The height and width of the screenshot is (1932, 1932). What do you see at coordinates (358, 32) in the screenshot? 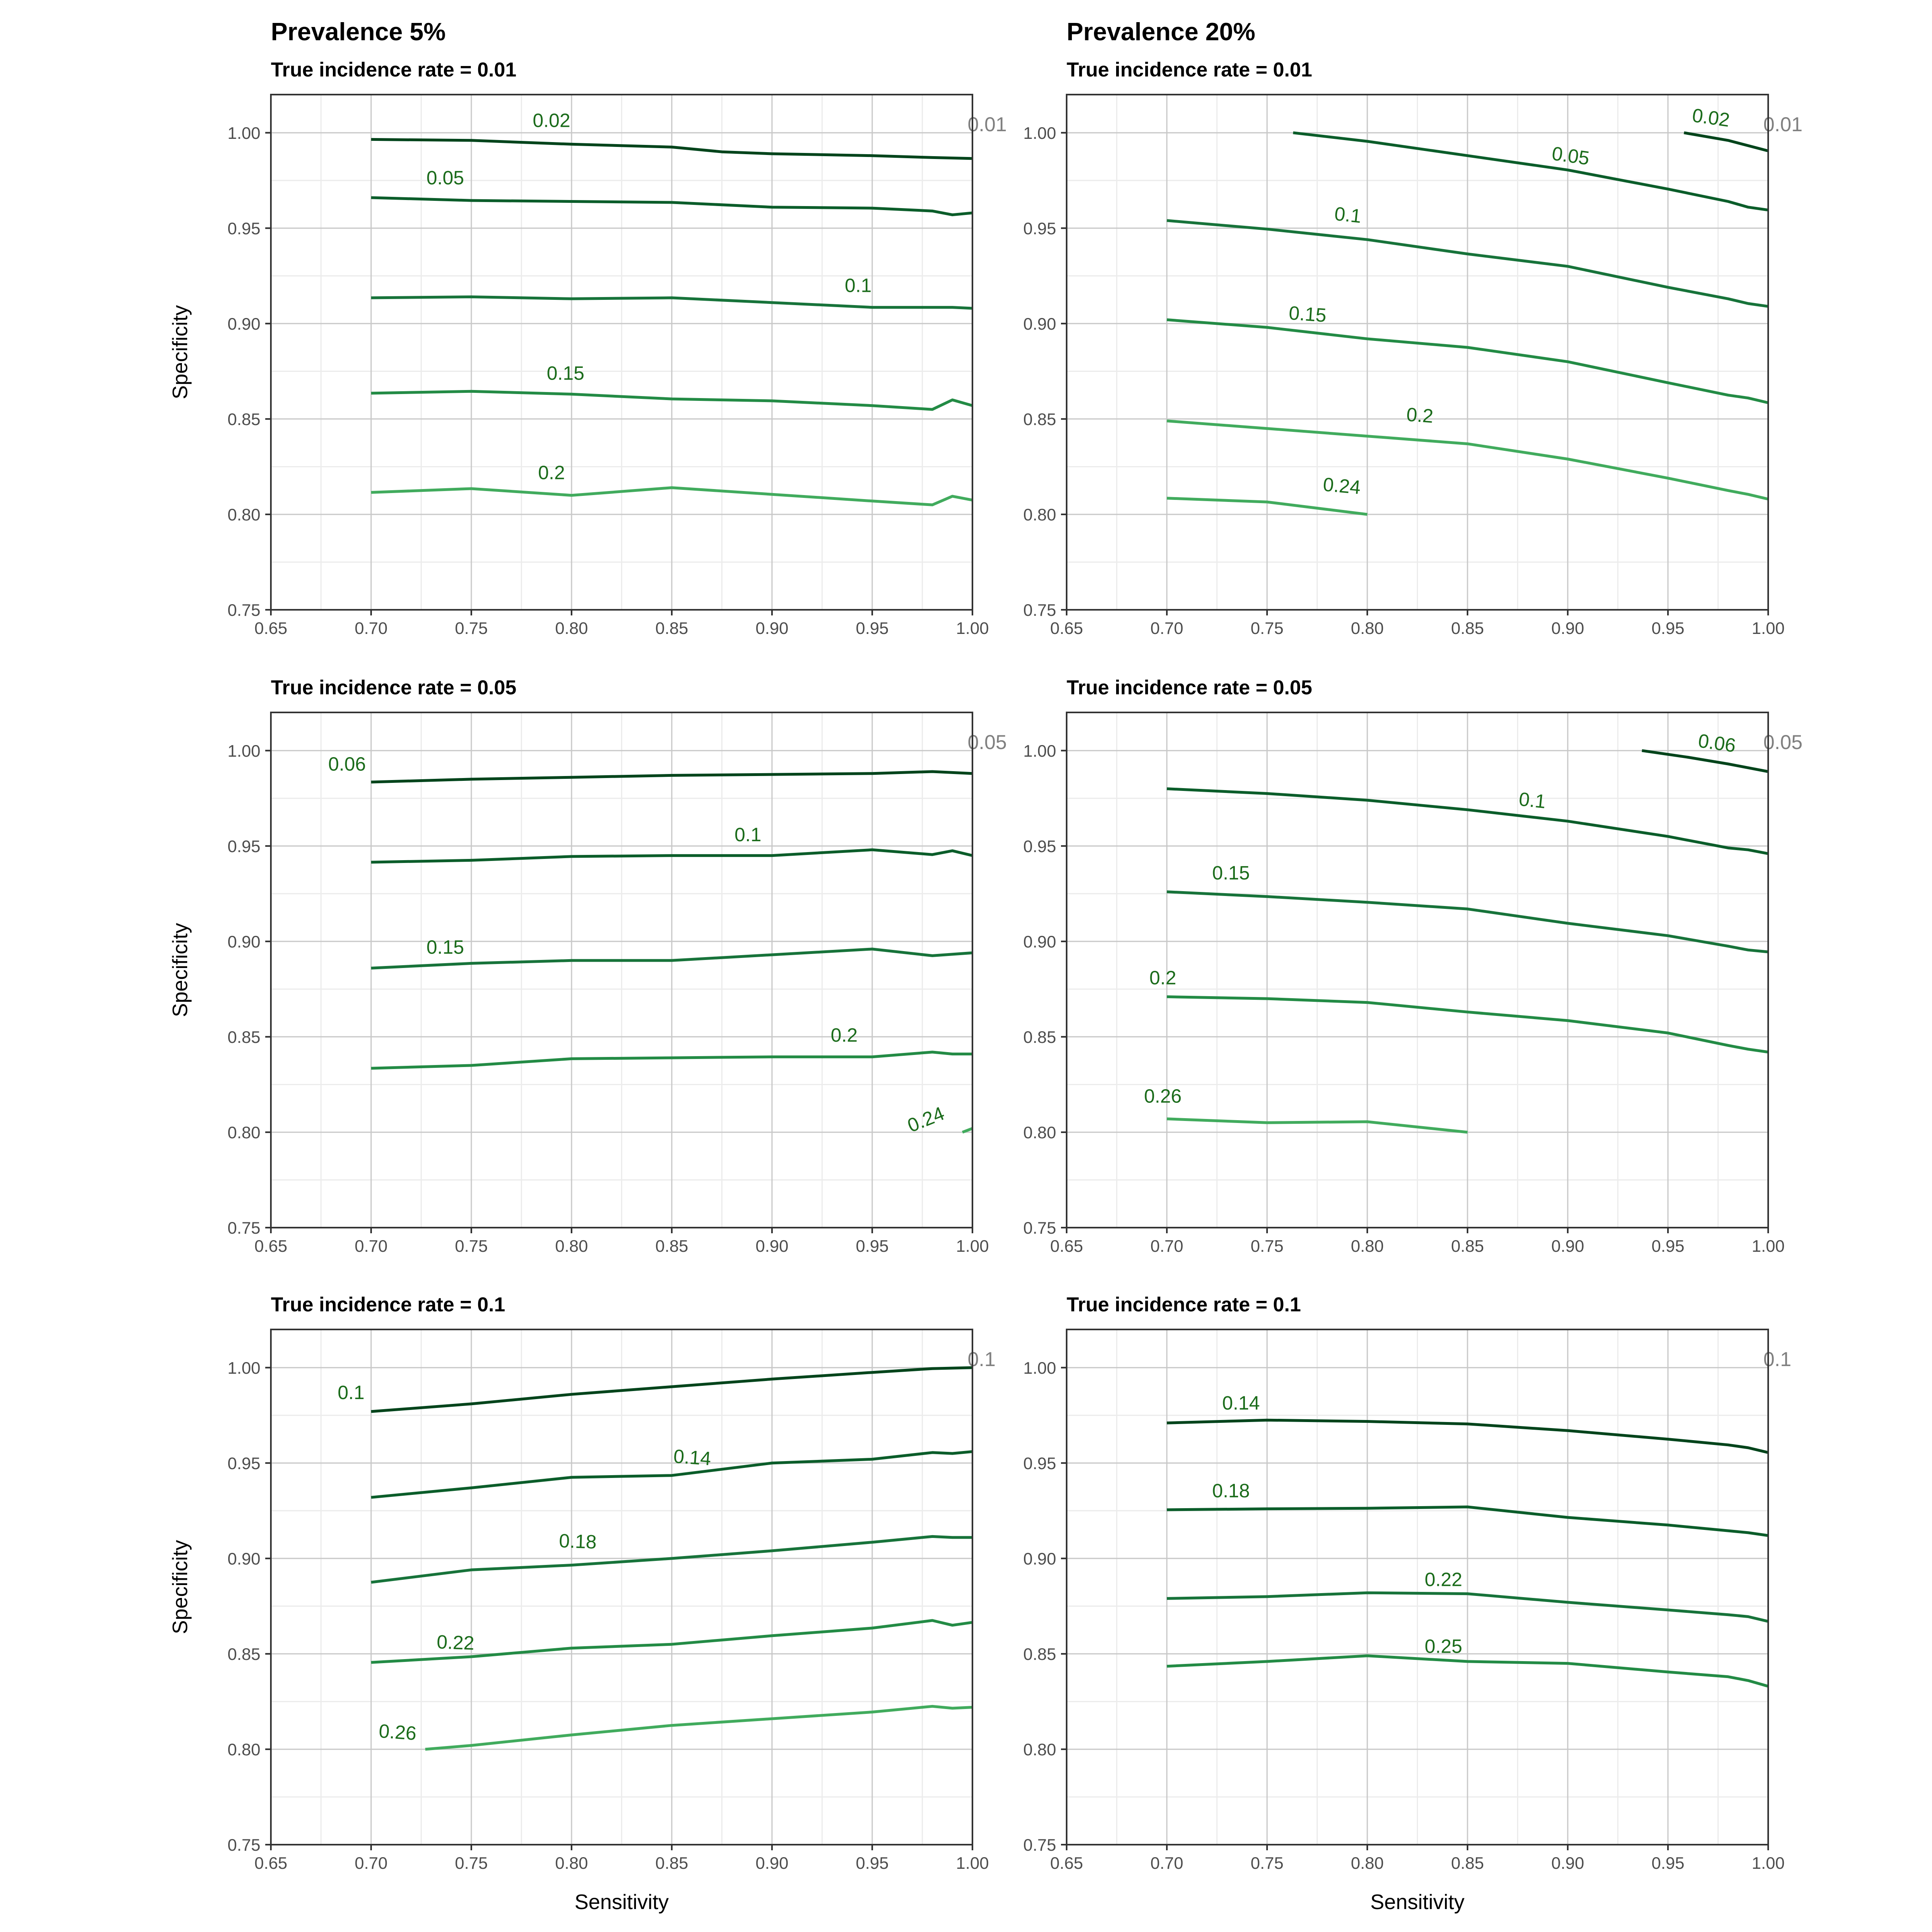
I see `column-title: Prevalence 5%` at bounding box center [358, 32].